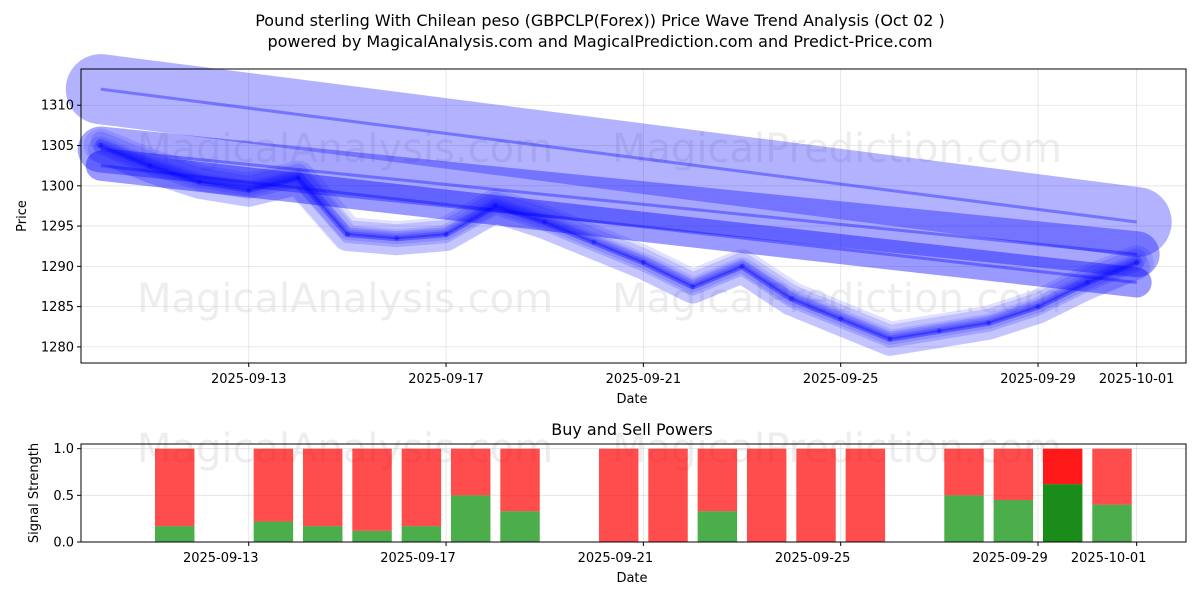 This screenshot has height=600, width=1200. I want to click on watermark-prediction-top: MagicalPrediction.com, so click(837, 149).